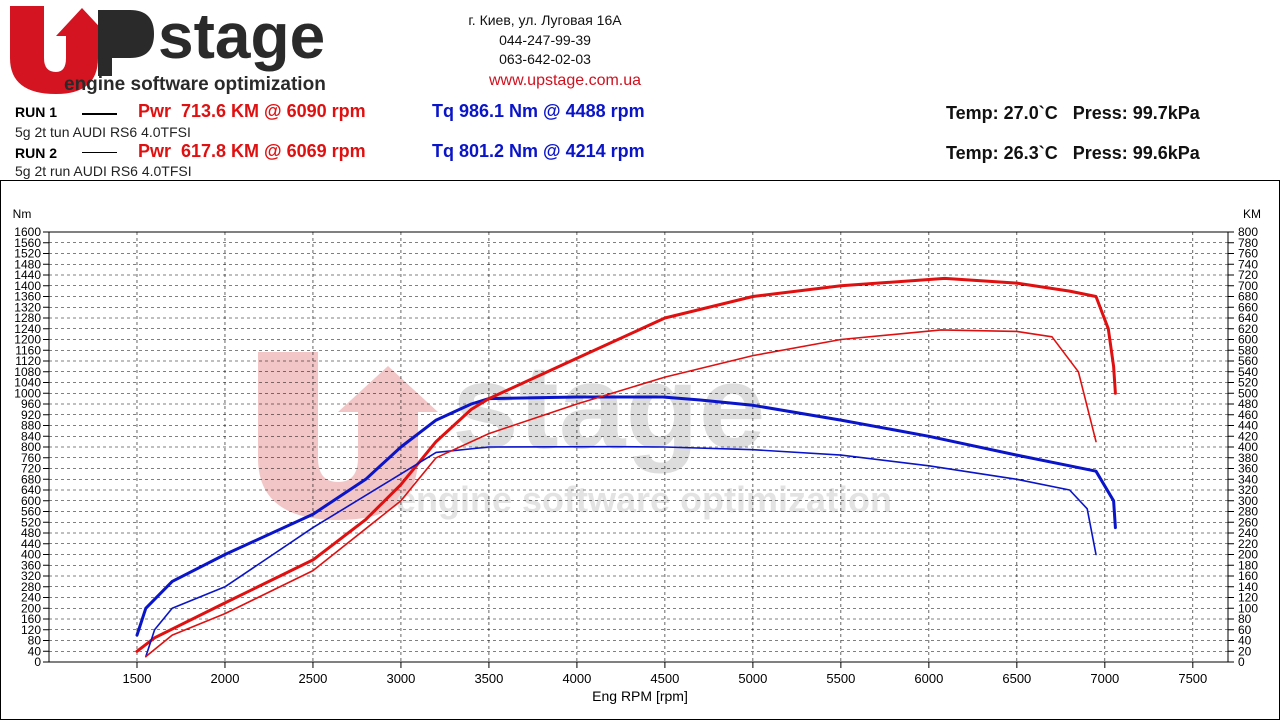 This screenshot has height=720, width=1280. I want to click on left-tick-label: 40, so click(35, 651).